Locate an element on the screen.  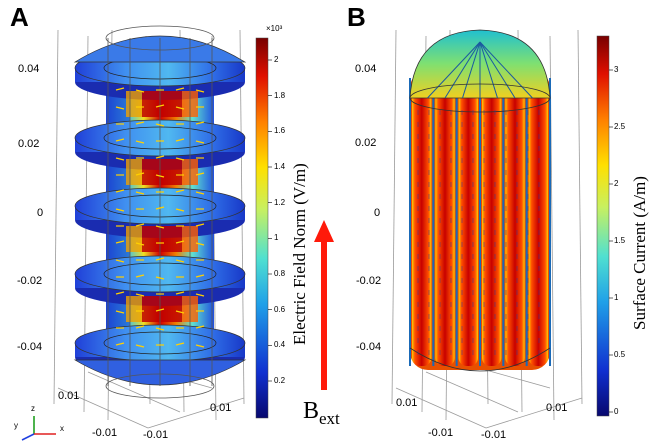
axis-triad-icon is located at coordinates (38, 428).